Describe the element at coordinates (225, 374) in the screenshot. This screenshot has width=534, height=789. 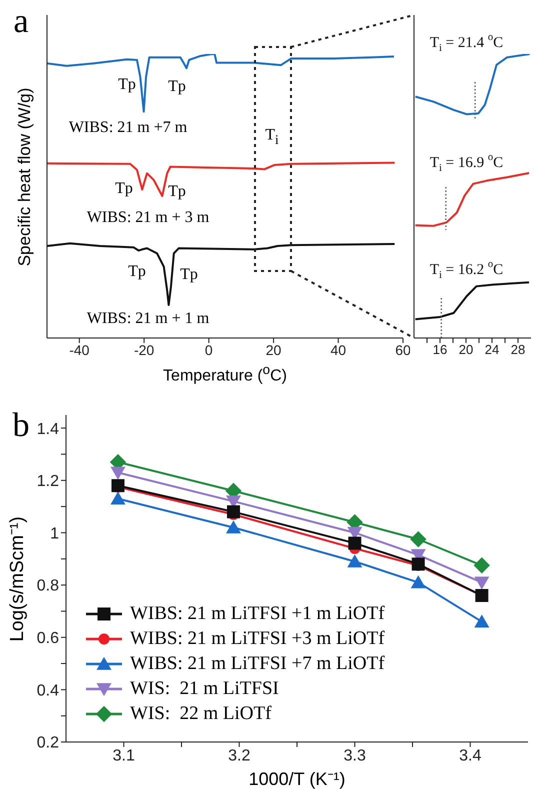
I see `x-axis-title: Temperature ($^{o}$C)` at that location.